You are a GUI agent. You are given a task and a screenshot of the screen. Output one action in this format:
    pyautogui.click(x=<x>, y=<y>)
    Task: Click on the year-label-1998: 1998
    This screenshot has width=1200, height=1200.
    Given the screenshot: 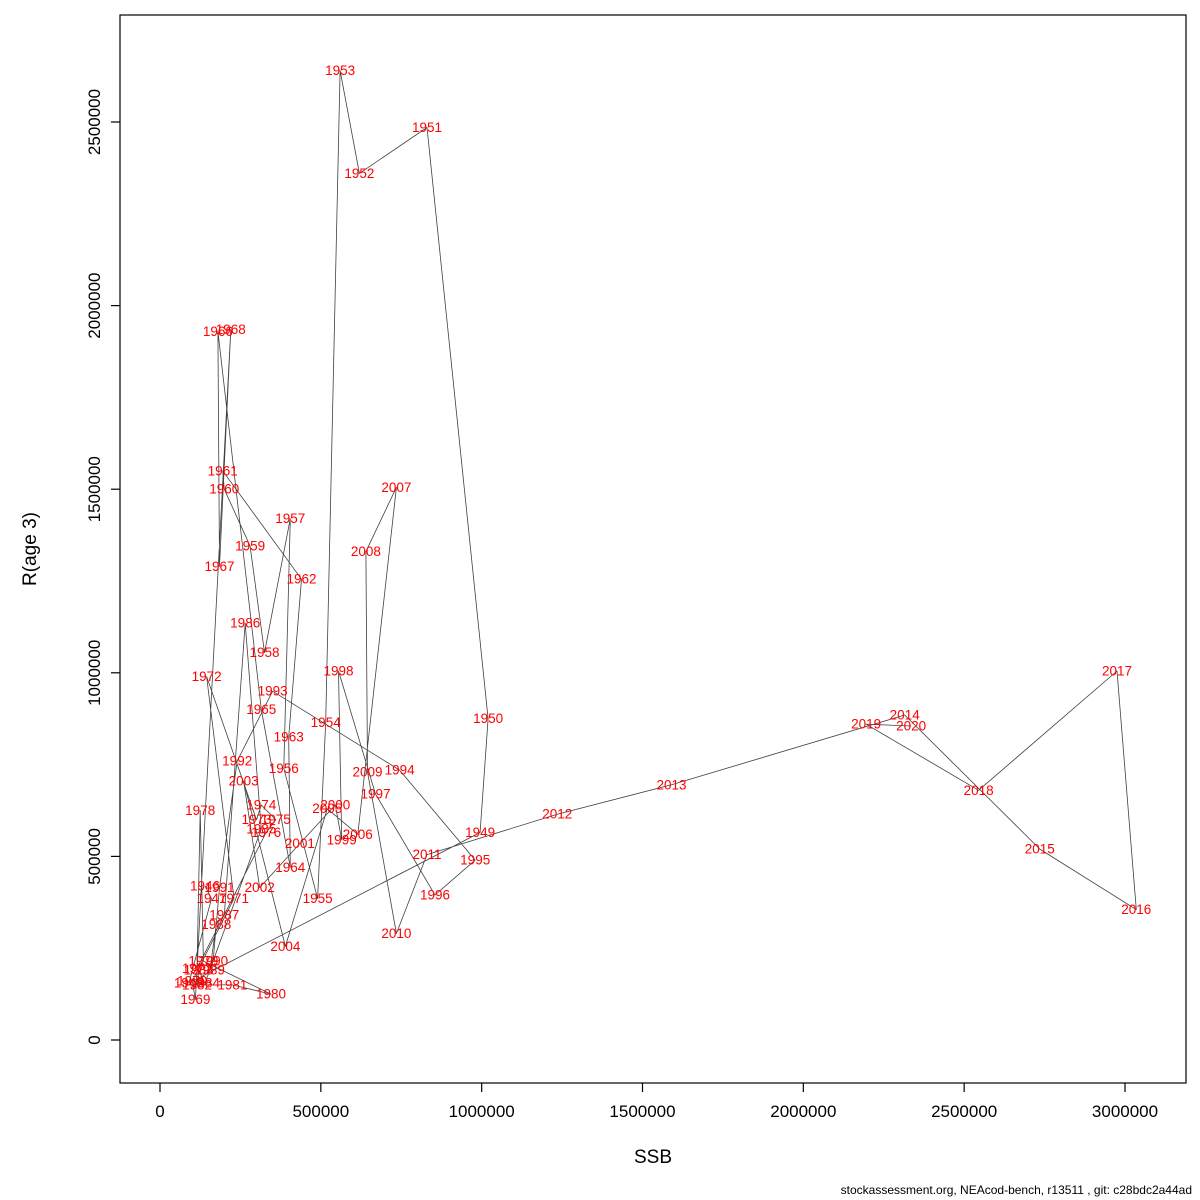 What is the action you would take?
    pyautogui.click(x=338, y=671)
    